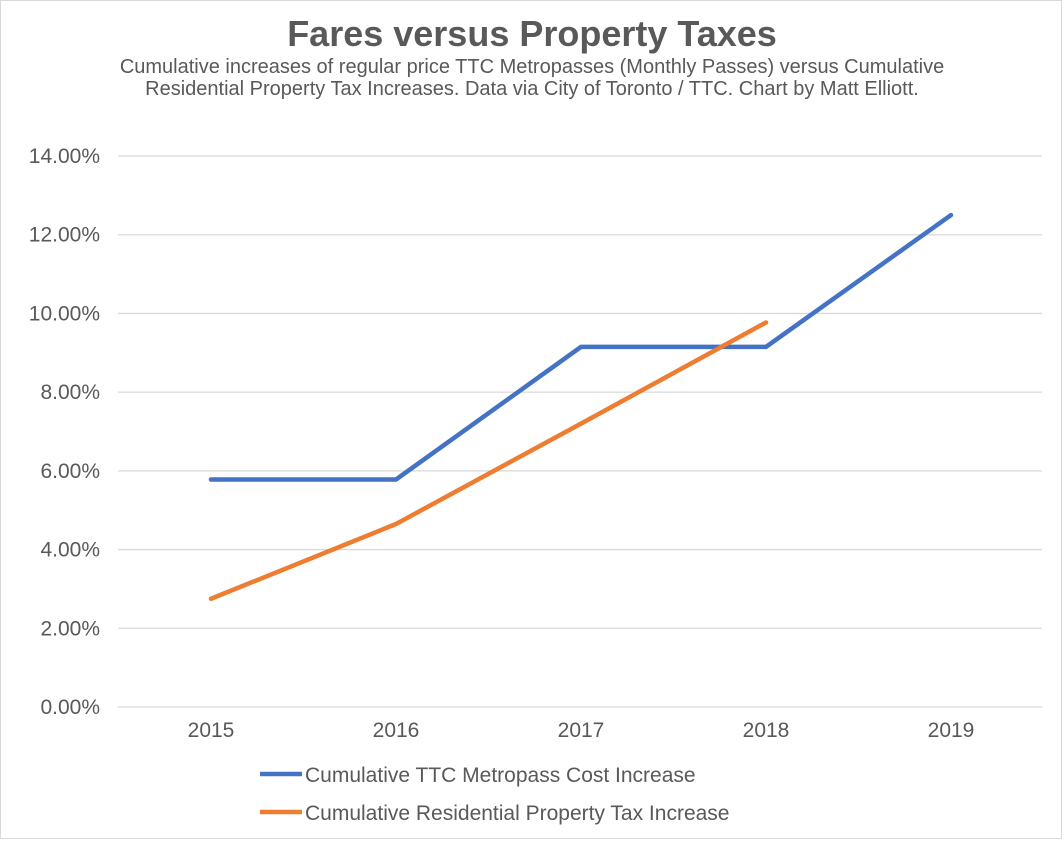  Describe the element at coordinates (64, 313) in the screenshot. I see `y-tick-label: 10.00%` at that location.